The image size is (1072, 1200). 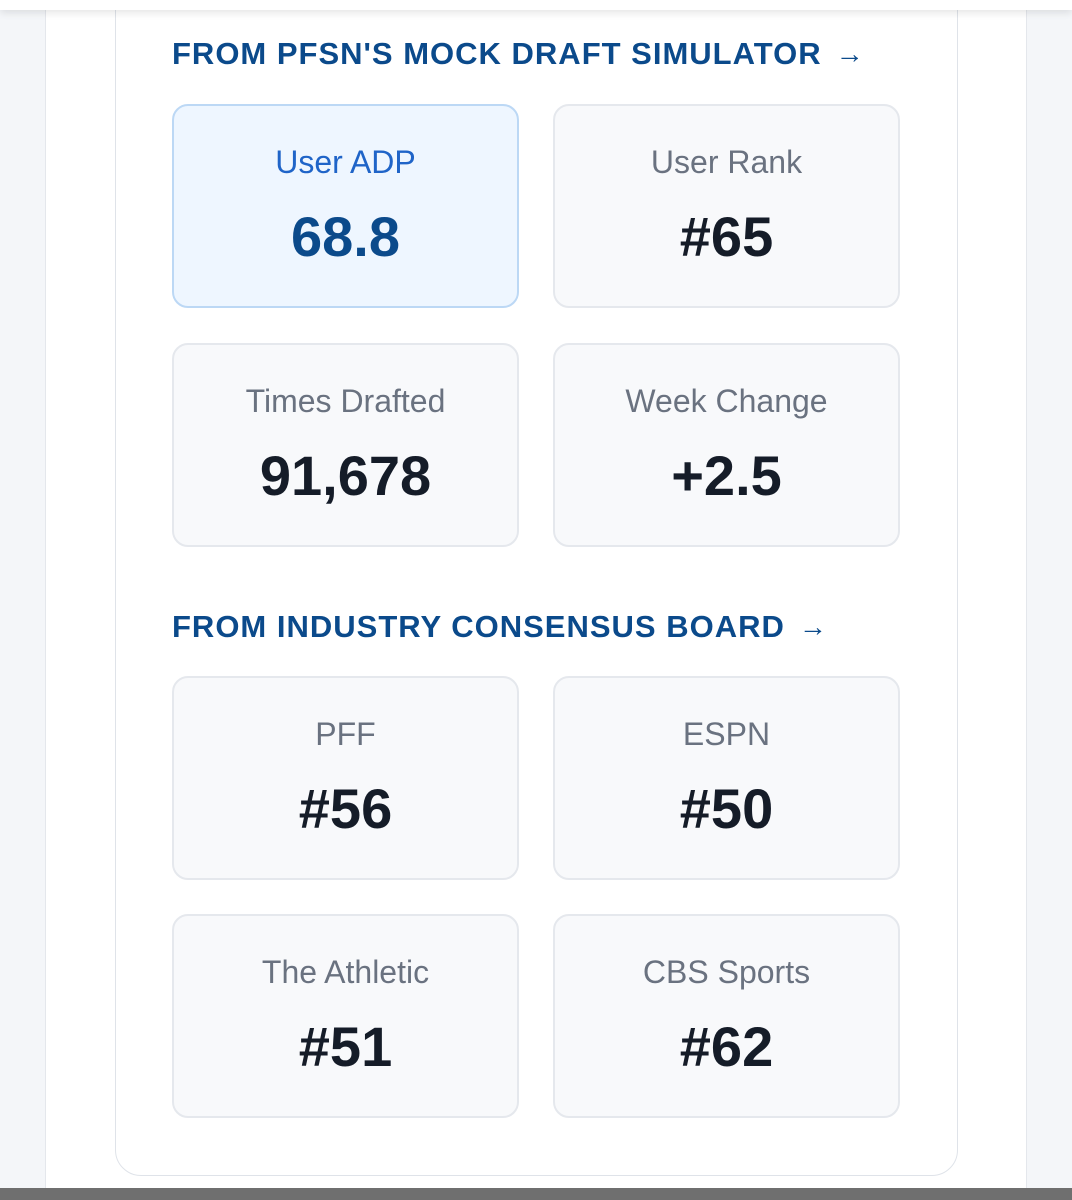 I want to click on consensus-heading-text: FROM INDUSTRY CONSENSUS BOARD, so click(x=478, y=626).